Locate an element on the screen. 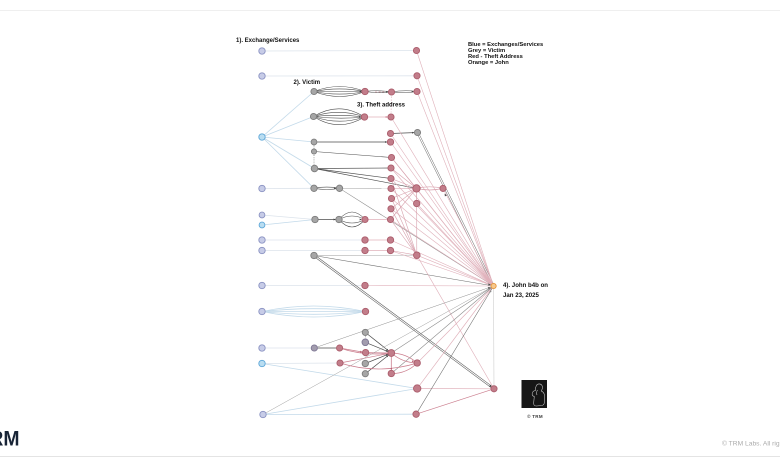  svg-text: Blue = Exchanges/Services is located at coordinates (505, 45).